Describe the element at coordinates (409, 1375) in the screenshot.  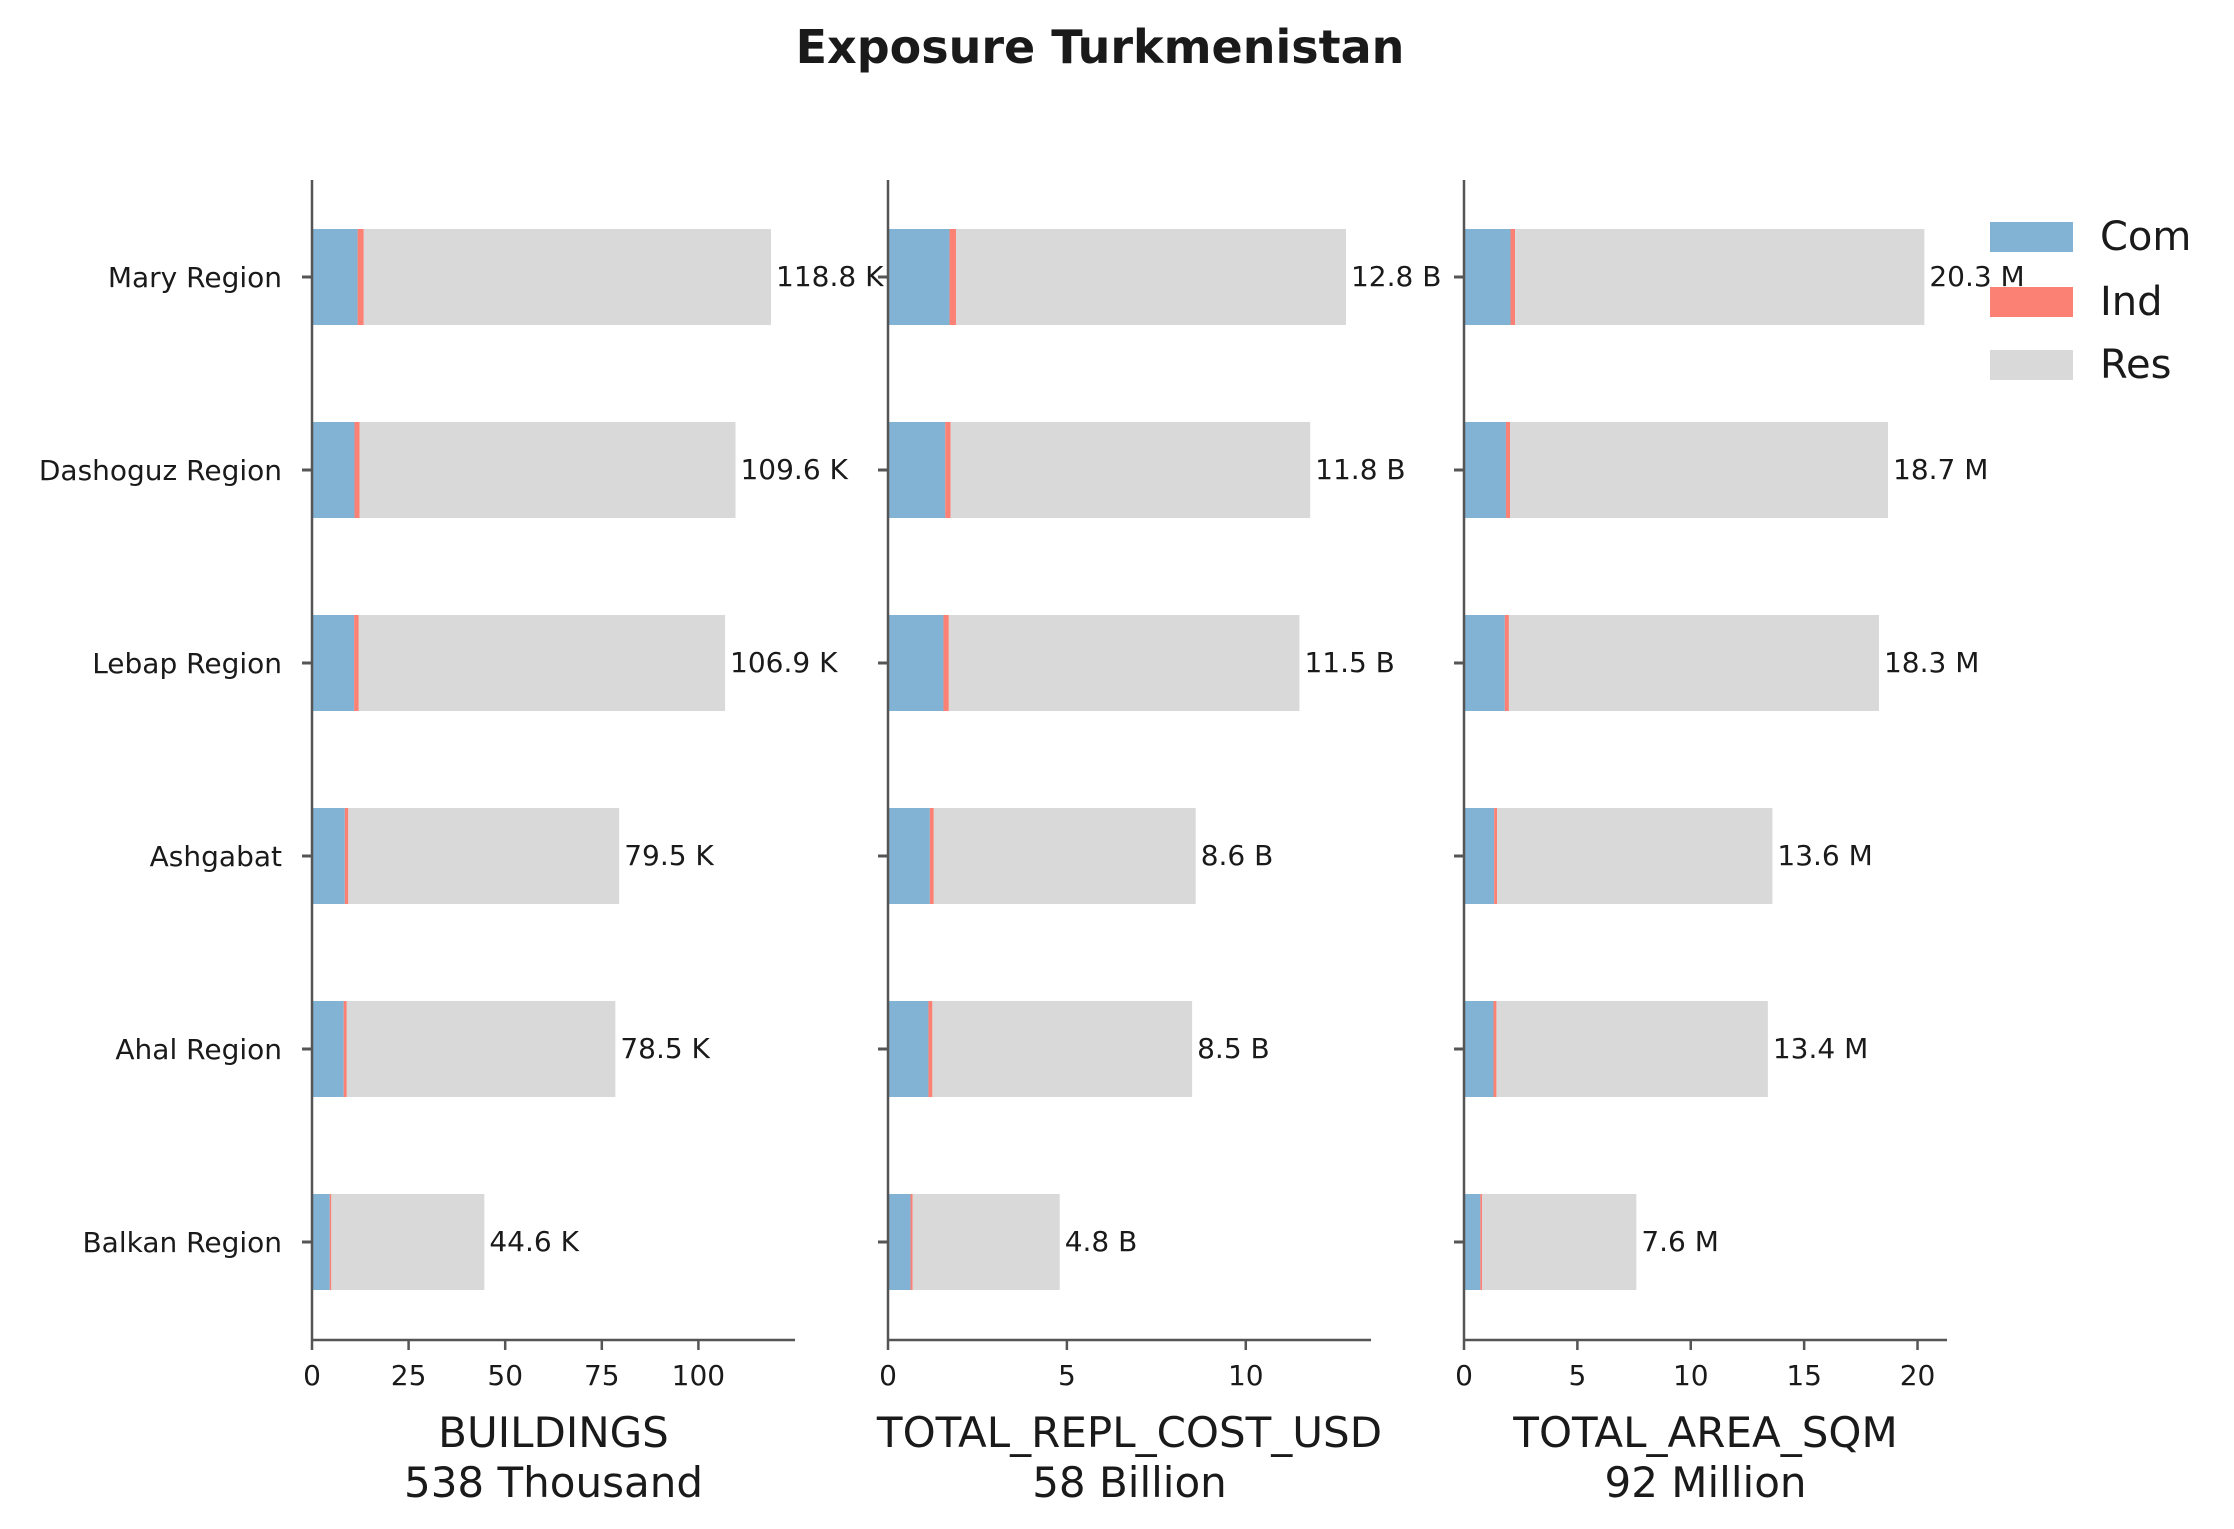
I see `x-tick-label: 25` at that location.